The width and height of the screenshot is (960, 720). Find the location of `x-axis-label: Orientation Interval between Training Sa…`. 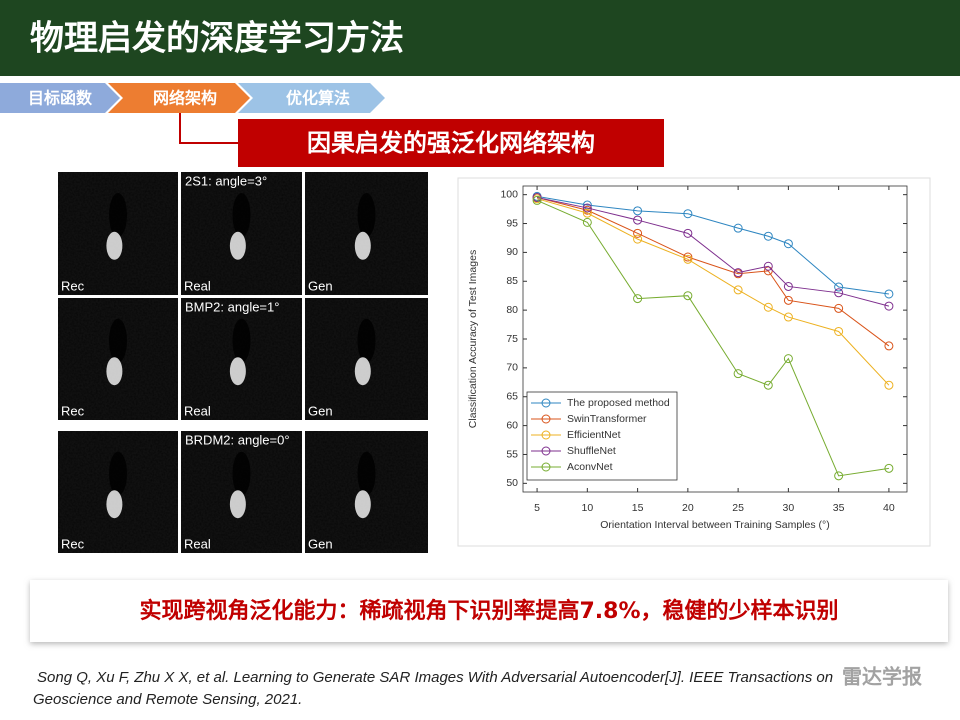

x-axis-label: Orientation Interval between Training Sa… is located at coordinates (714, 525).